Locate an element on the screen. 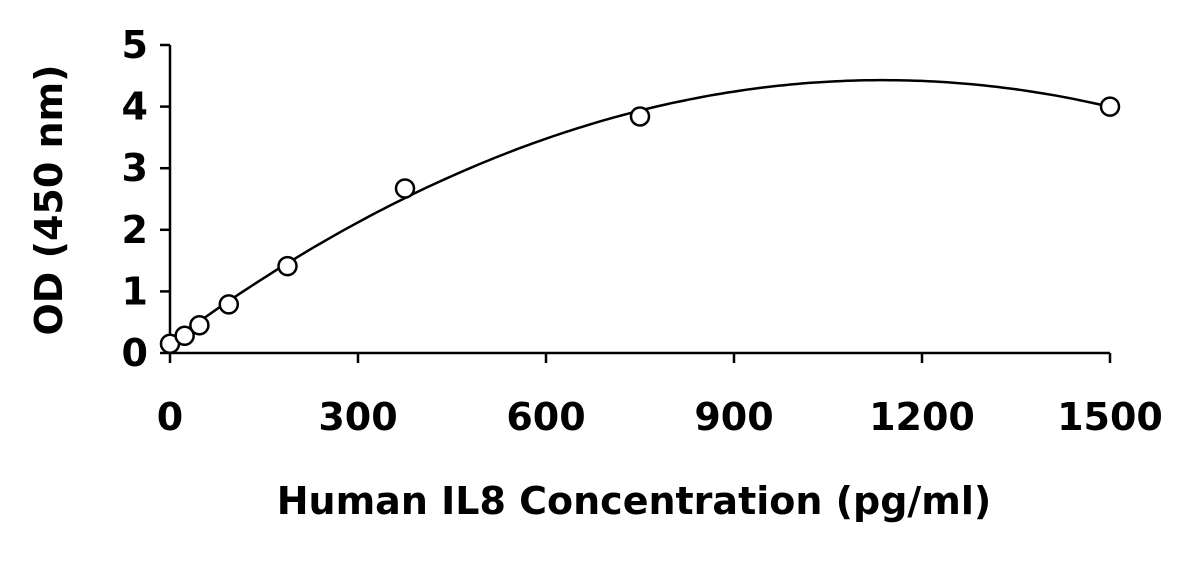 Image resolution: width=1184 pixels, height=561 pixels. x-tick-label: 0 is located at coordinates (170, 417).